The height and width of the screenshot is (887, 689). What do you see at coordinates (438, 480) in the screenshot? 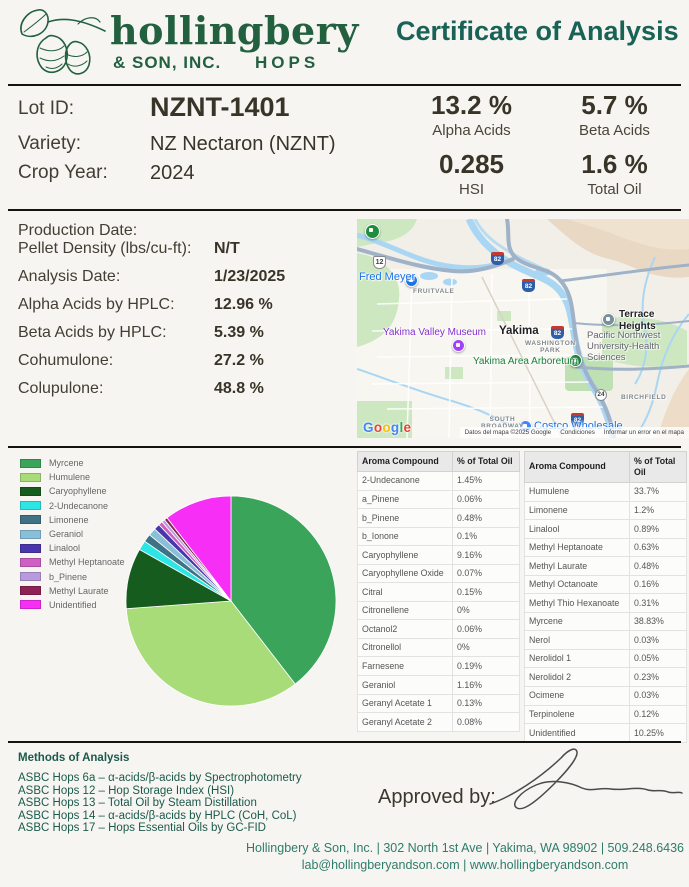
I see `table-row: 2-Undecanone 1.45%` at bounding box center [438, 480].